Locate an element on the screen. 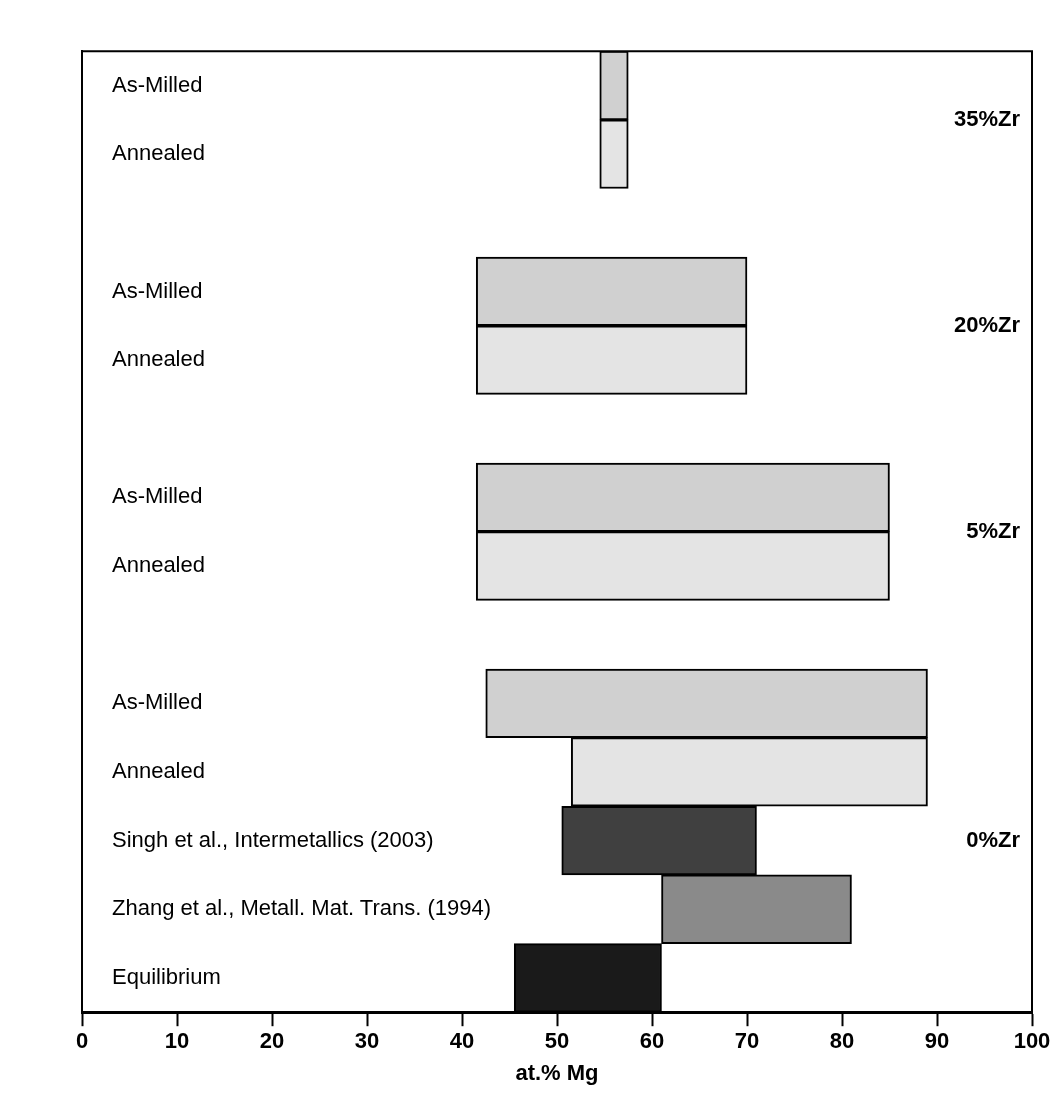 The width and height of the screenshot is (1062, 1101). x-tick-label: 60 is located at coordinates (652, 1041).